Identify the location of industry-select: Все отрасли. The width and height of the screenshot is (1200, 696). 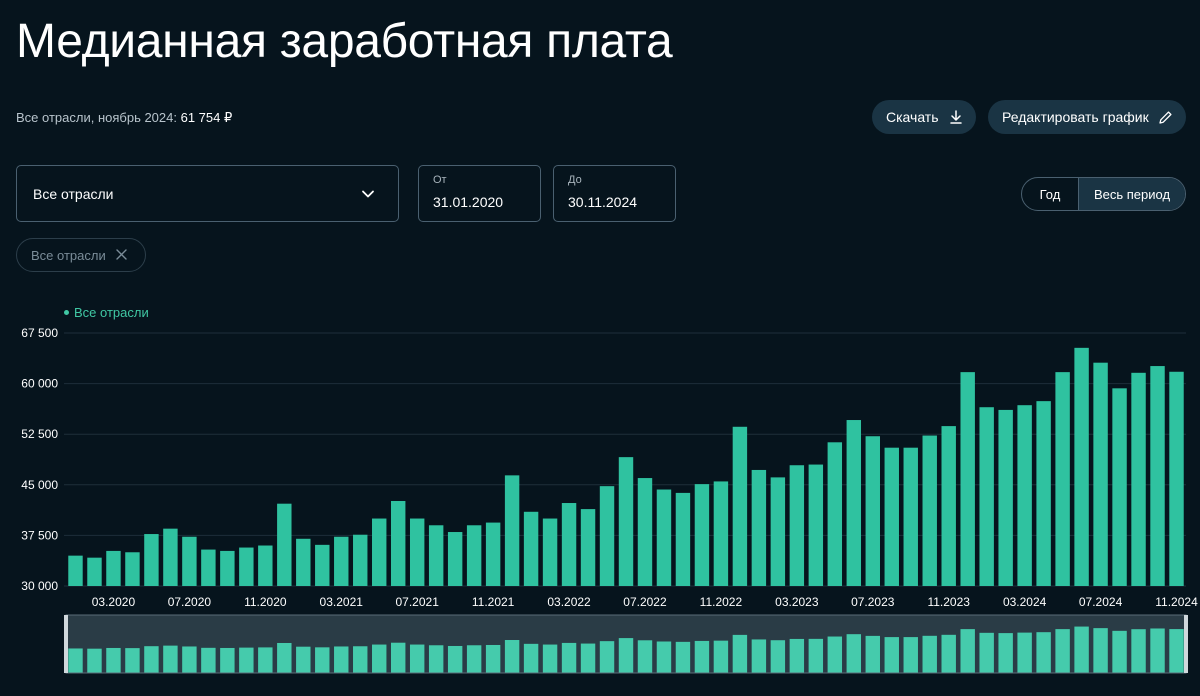
(207, 193).